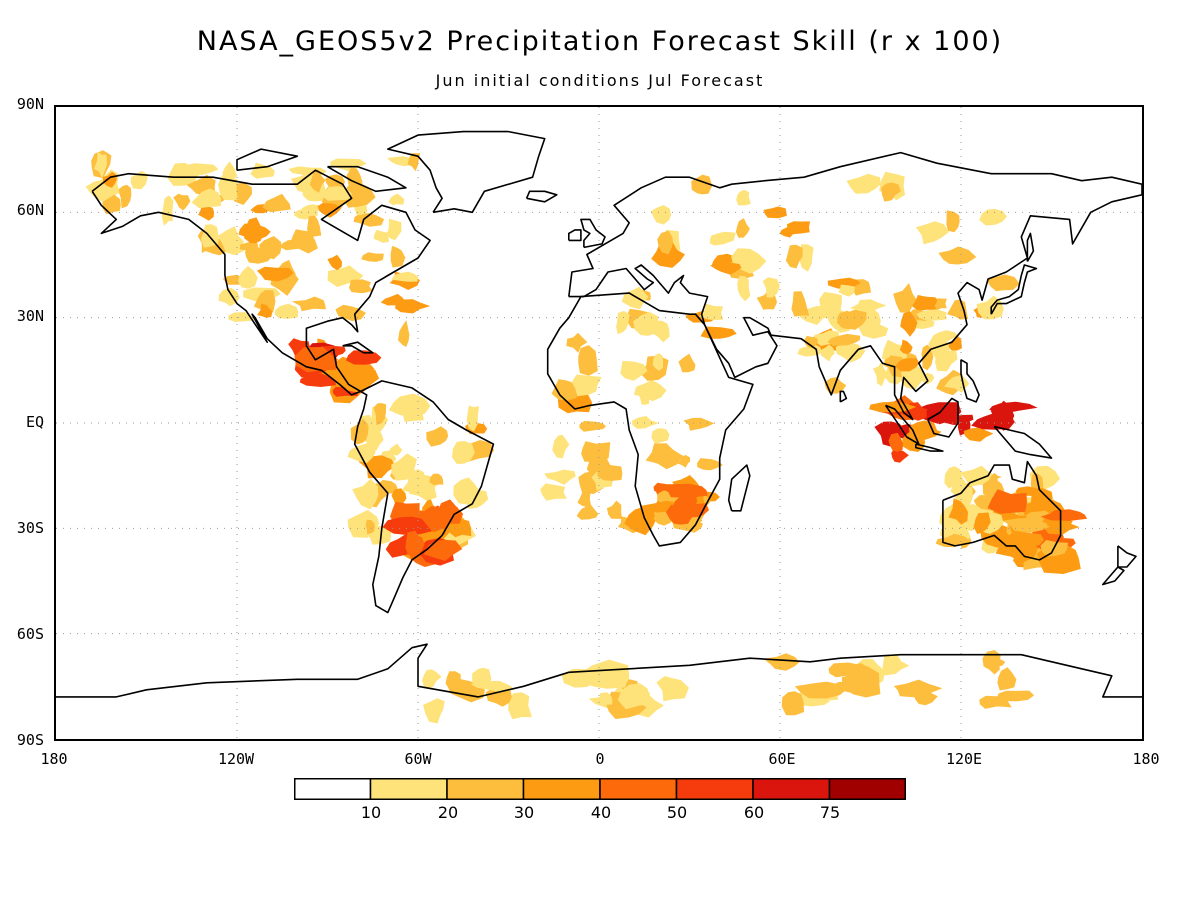 The height and width of the screenshot is (900, 1200). I want to click on colorbar-label-20: 20, so click(448, 812).